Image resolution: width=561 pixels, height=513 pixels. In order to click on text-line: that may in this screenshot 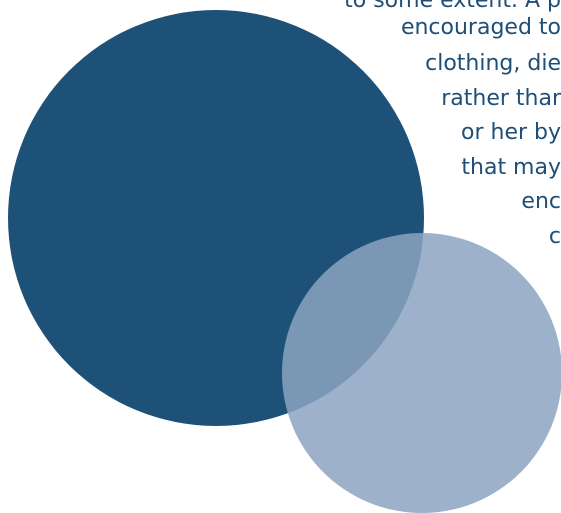, I will do `click(511, 167)`.